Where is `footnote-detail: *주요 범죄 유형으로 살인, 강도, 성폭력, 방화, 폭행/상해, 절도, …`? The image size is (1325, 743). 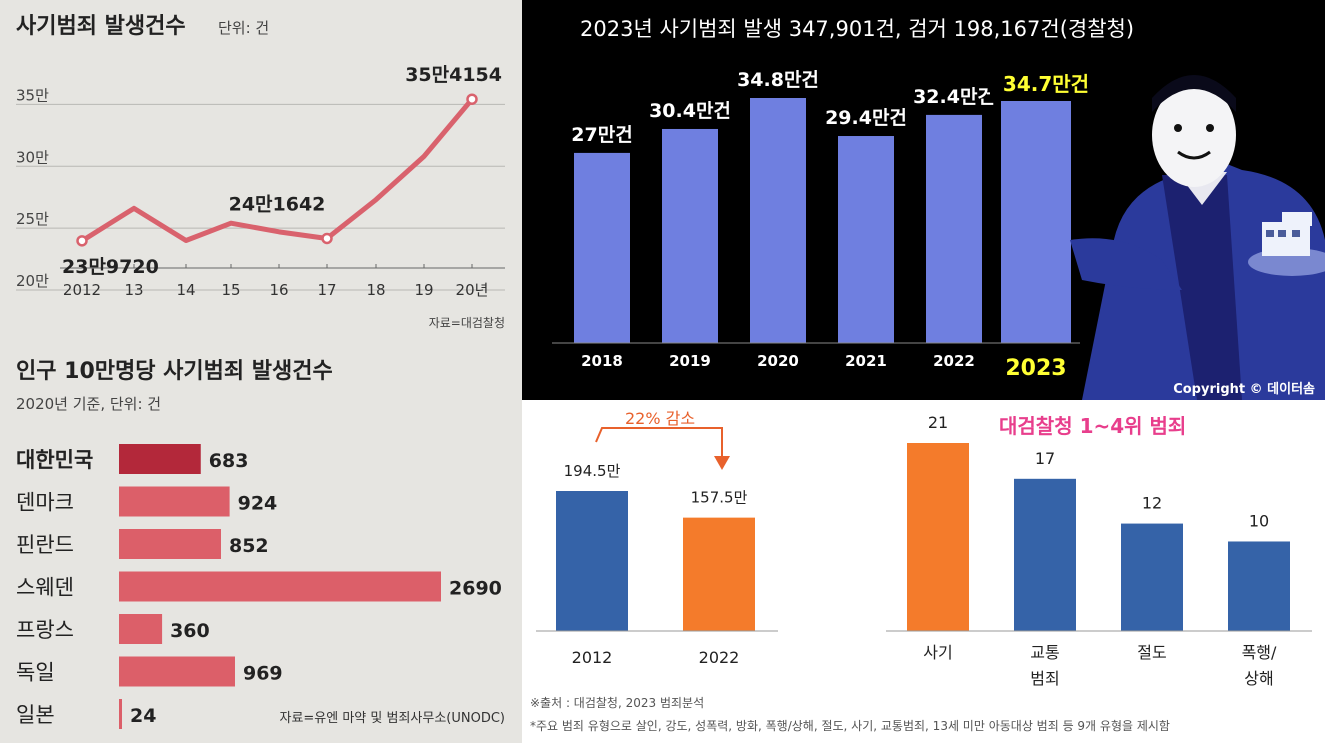 footnote-detail: *주요 범죄 유형으로 살인, 강도, 성폭력, 방화, 폭행/상해, 절도, … is located at coordinates (850, 725).